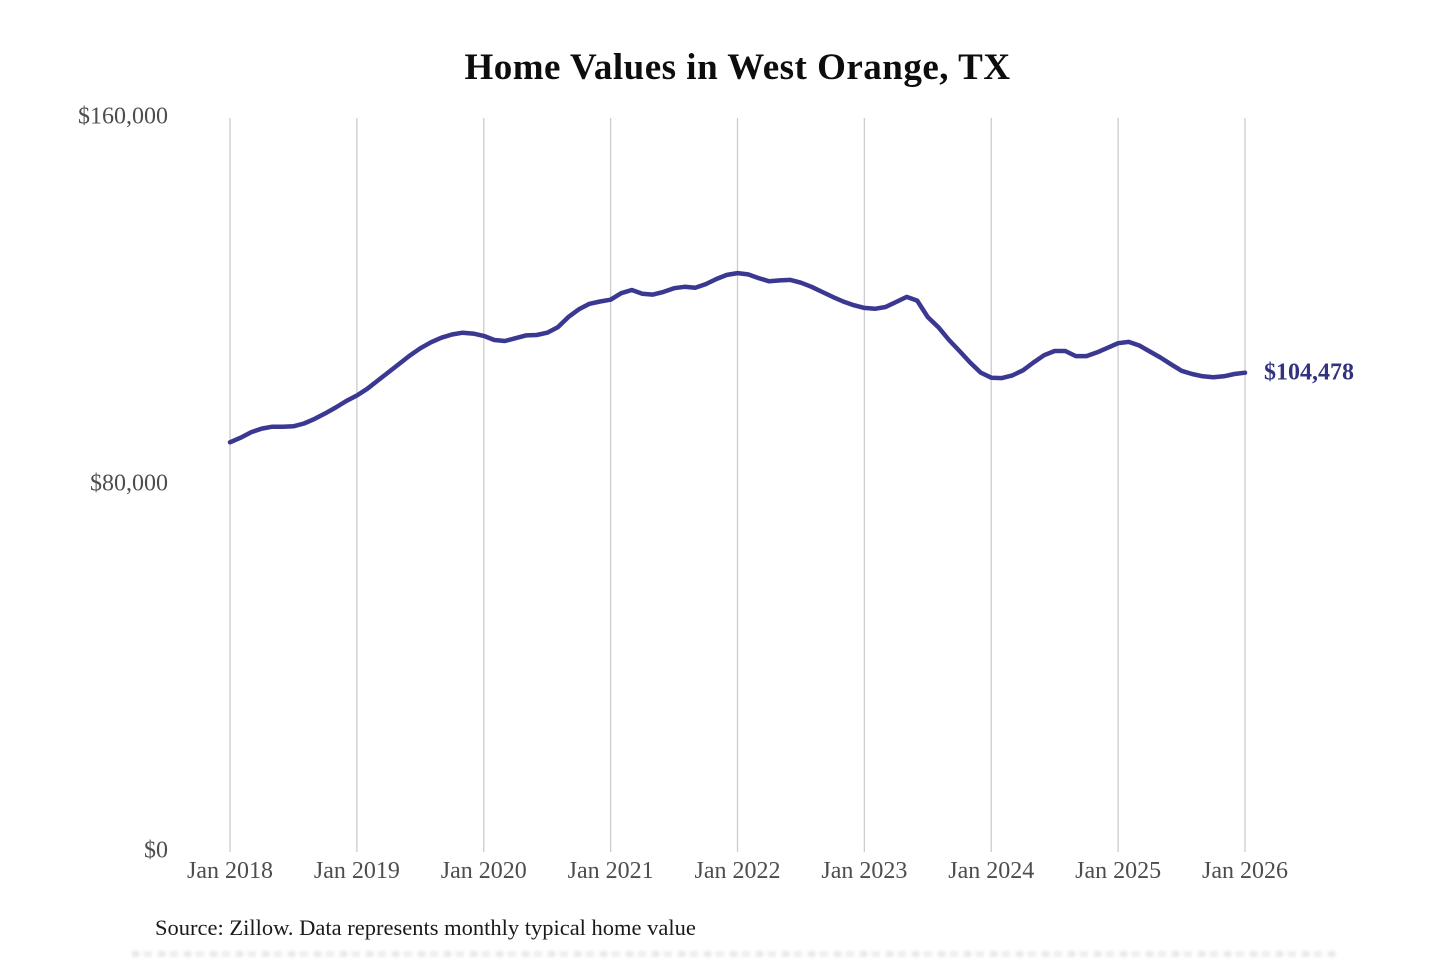  Describe the element at coordinates (1309, 372) in the screenshot. I see `latest-value-label: $104,478` at that location.